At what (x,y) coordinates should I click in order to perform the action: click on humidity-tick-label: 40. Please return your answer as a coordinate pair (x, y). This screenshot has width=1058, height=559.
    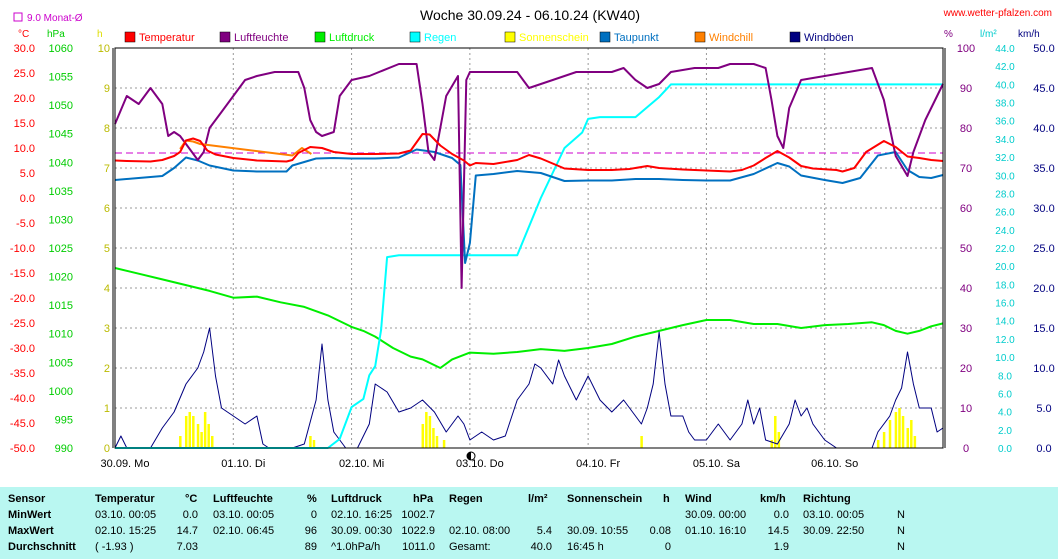
    Looking at the image, I should click on (966, 289).